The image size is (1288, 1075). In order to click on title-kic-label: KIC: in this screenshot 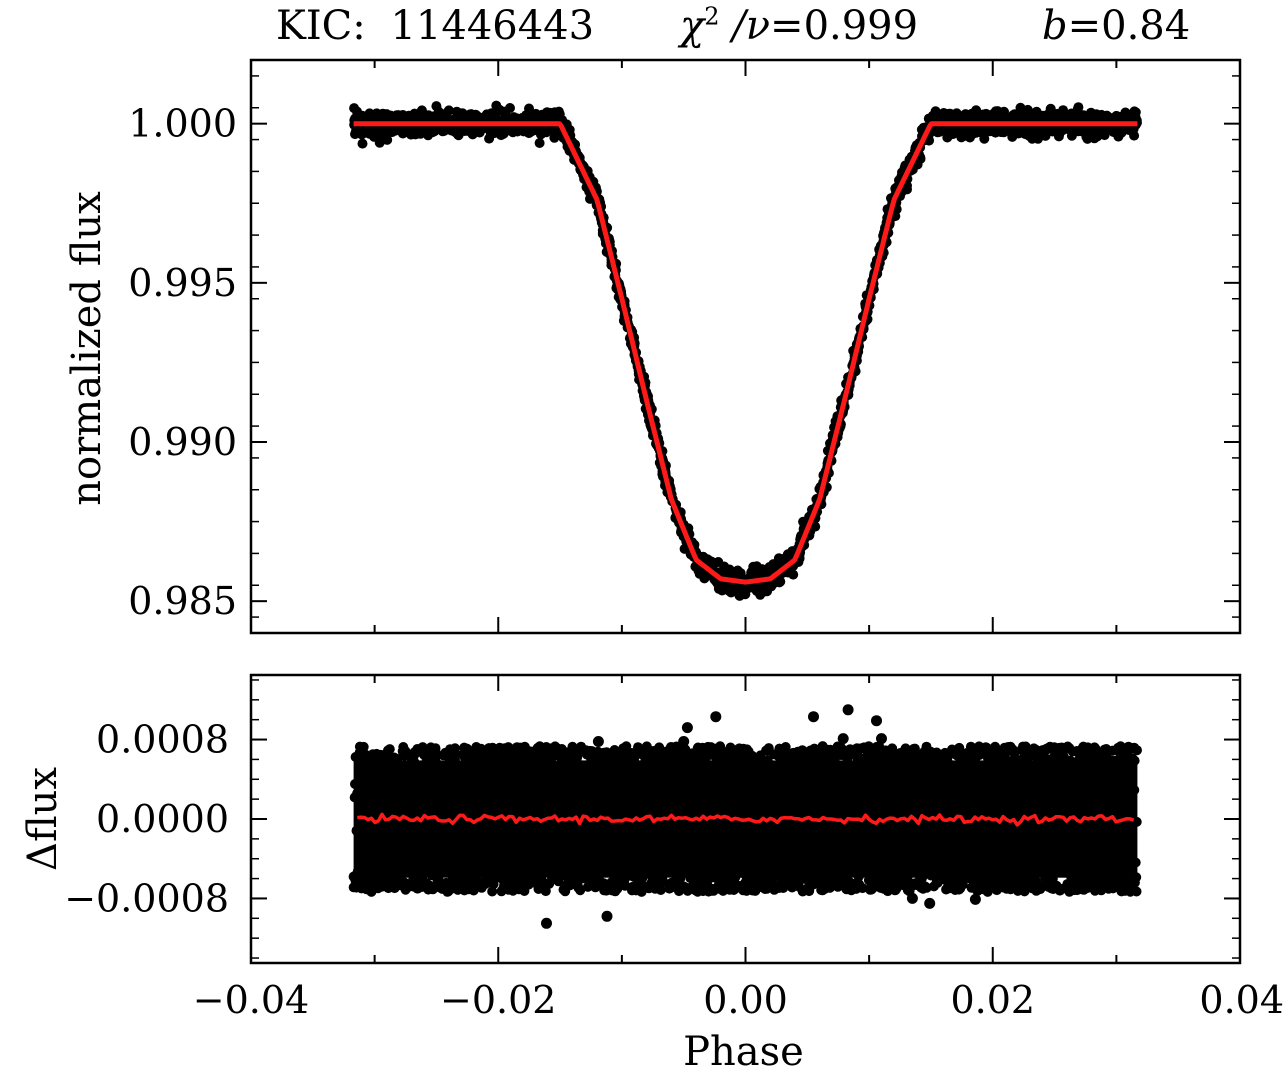, I will do `click(321, 26)`.